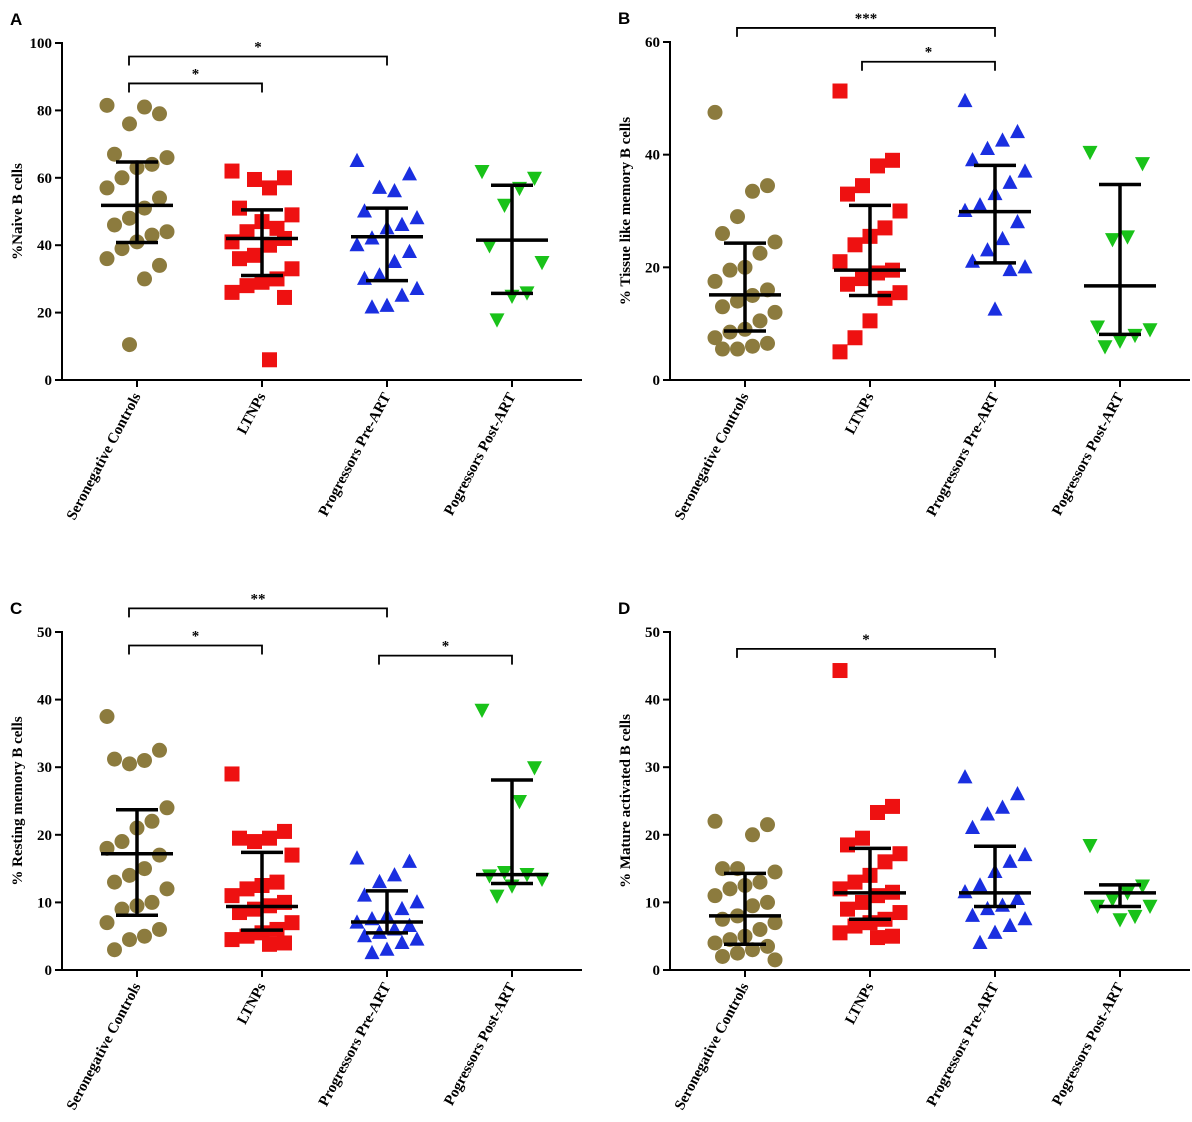 The height and width of the screenshot is (1122, 1192). Describe the element at coordinates (16, 608) in the screenshot. I see `panel-label: C` at that location.